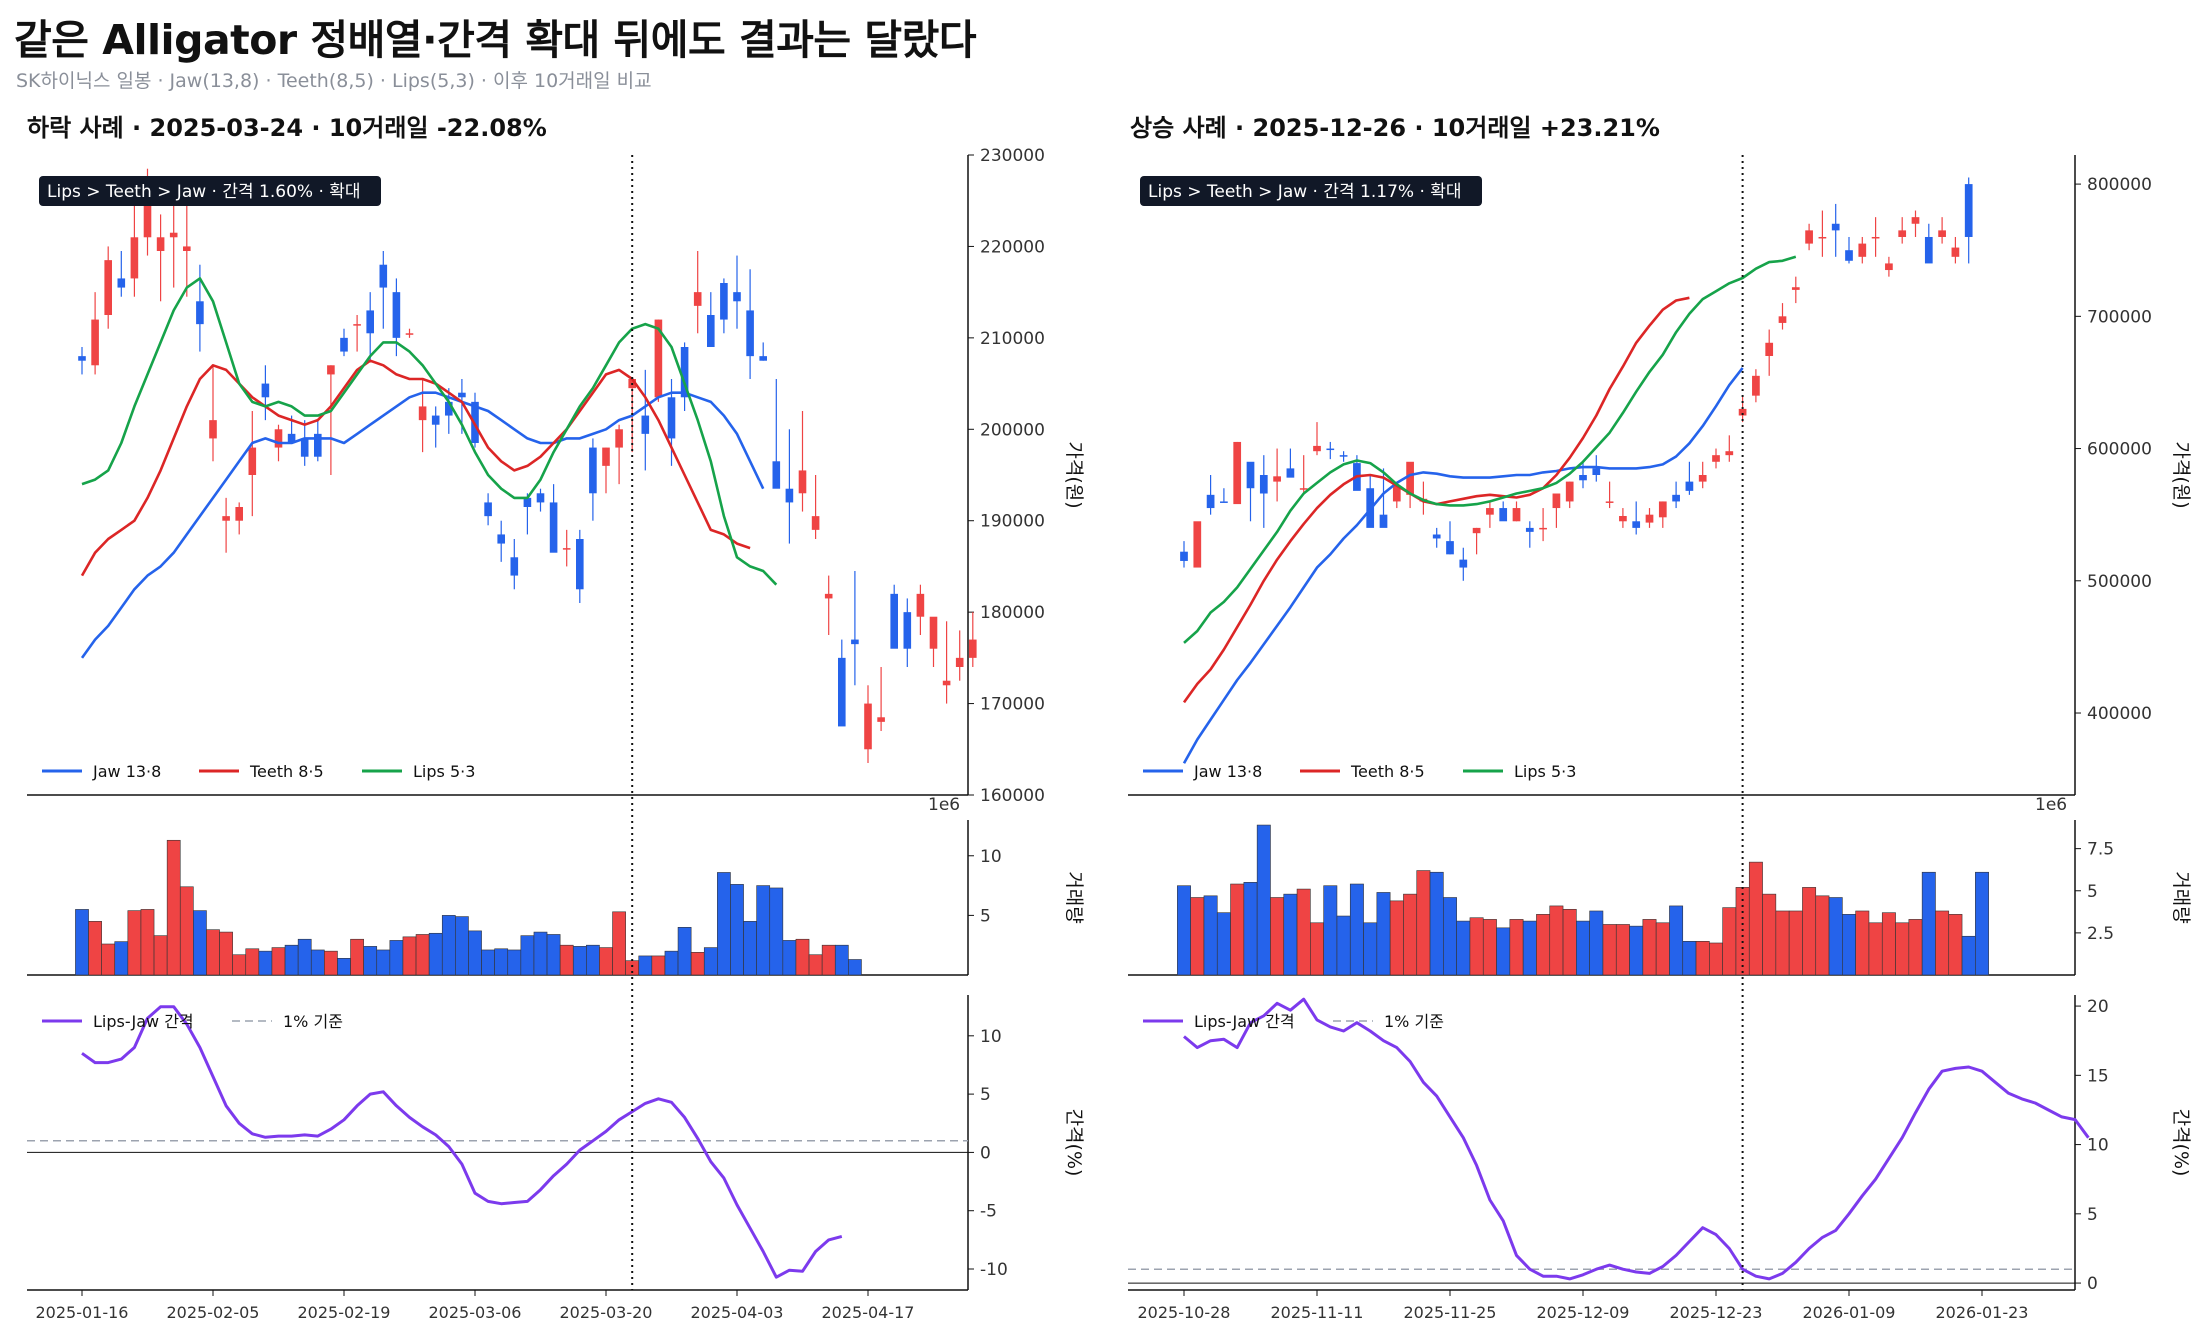 Image resolution: width=2191 pixels, height=1330 pixels. Describe the element at coordinates (1244, 1021) in the screenshot. I see `legend-label: Lips-Jaw 간격` at that location.